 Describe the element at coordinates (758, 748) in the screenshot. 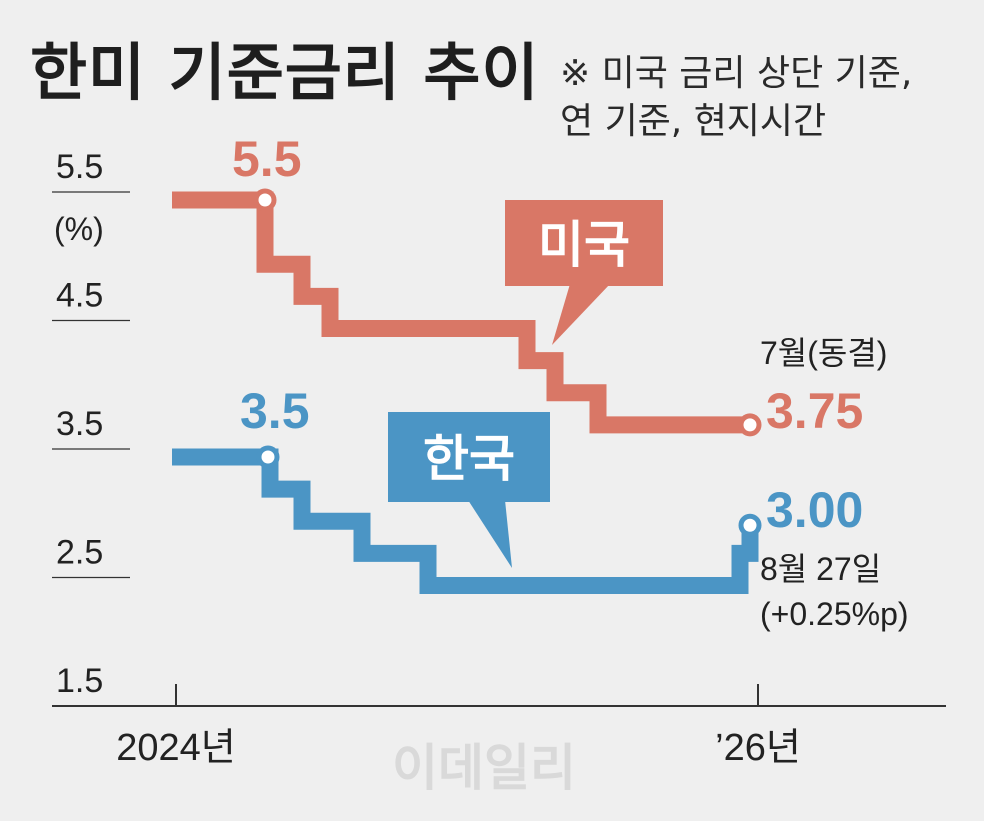

I see `x-tick-label: ’26년` at that location.